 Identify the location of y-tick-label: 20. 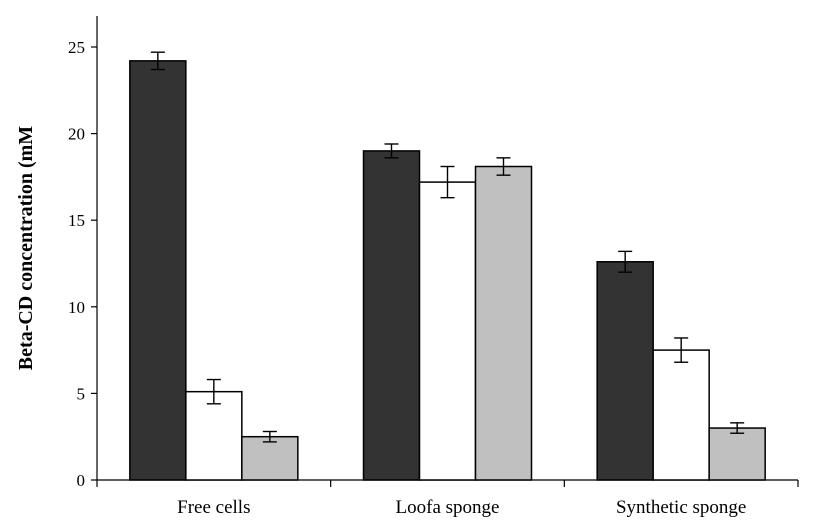
(76, 134).